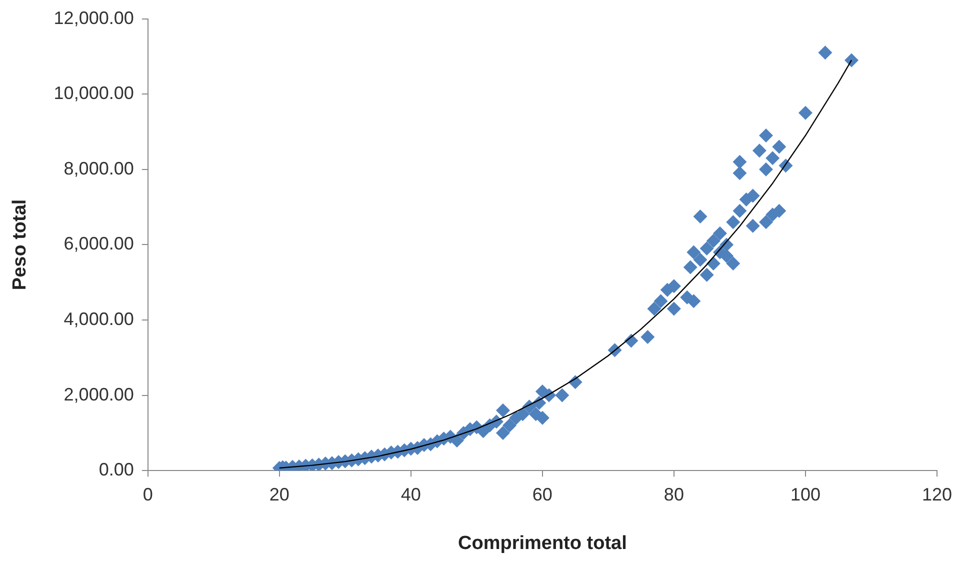 Image resolution: width=960 pixels, height=564 pixels. Describe the element at coordinates (20, 244) in the screenshot. I see `y-axis-title: Peso total` at that location.